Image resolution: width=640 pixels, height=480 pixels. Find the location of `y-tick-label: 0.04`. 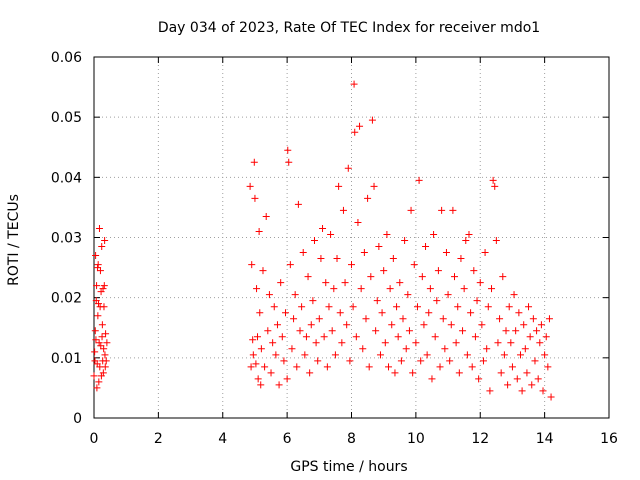

y-tick-label: 0.04 is located at coordinates (66, 178).